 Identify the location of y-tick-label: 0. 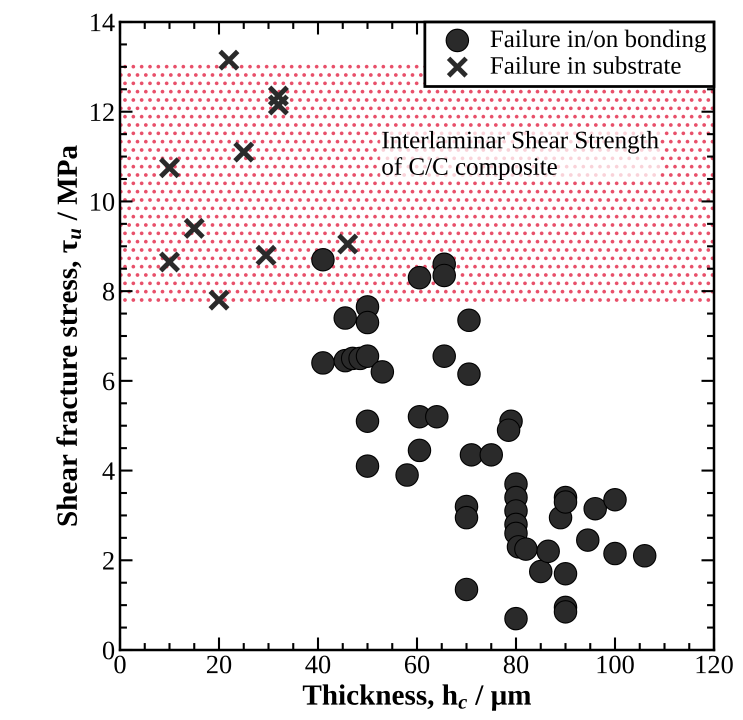
(108, 651).